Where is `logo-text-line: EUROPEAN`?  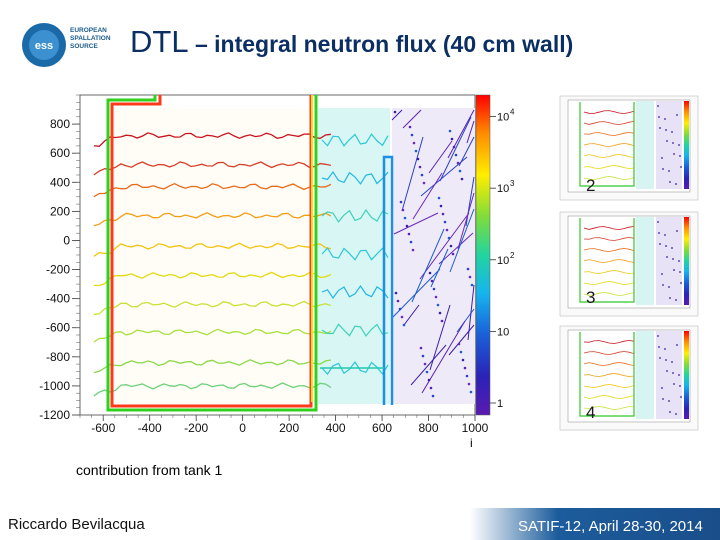
logo-text-line: EUROPEAN is located at coordinates (88, 30).